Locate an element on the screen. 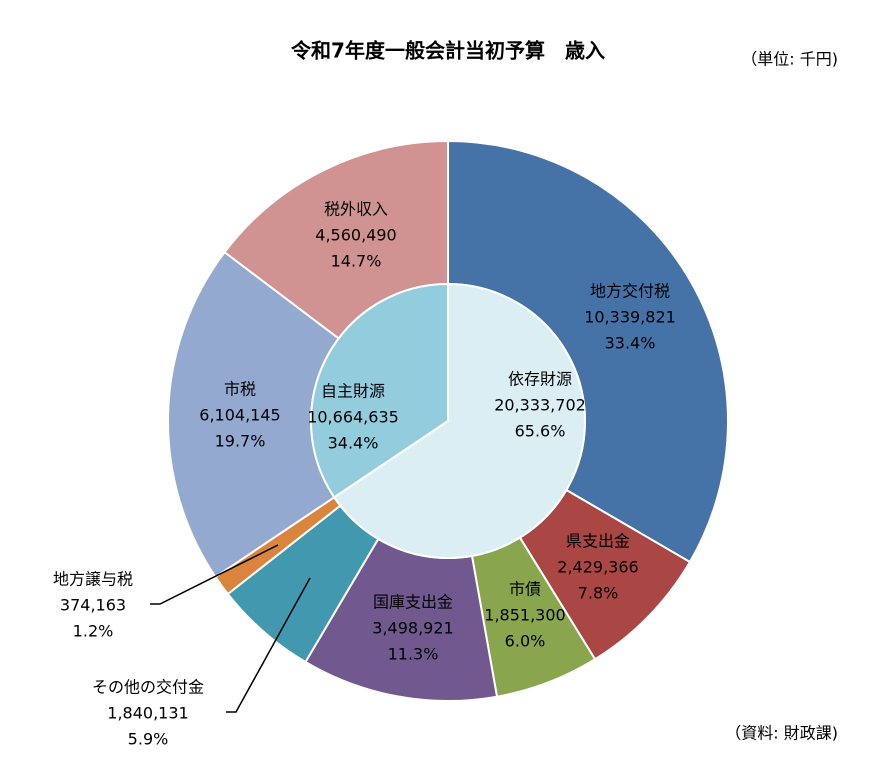 The height and width of the screenshot is (767, 885). value-label: 20,333,702 is located at coordinates (540, 405).